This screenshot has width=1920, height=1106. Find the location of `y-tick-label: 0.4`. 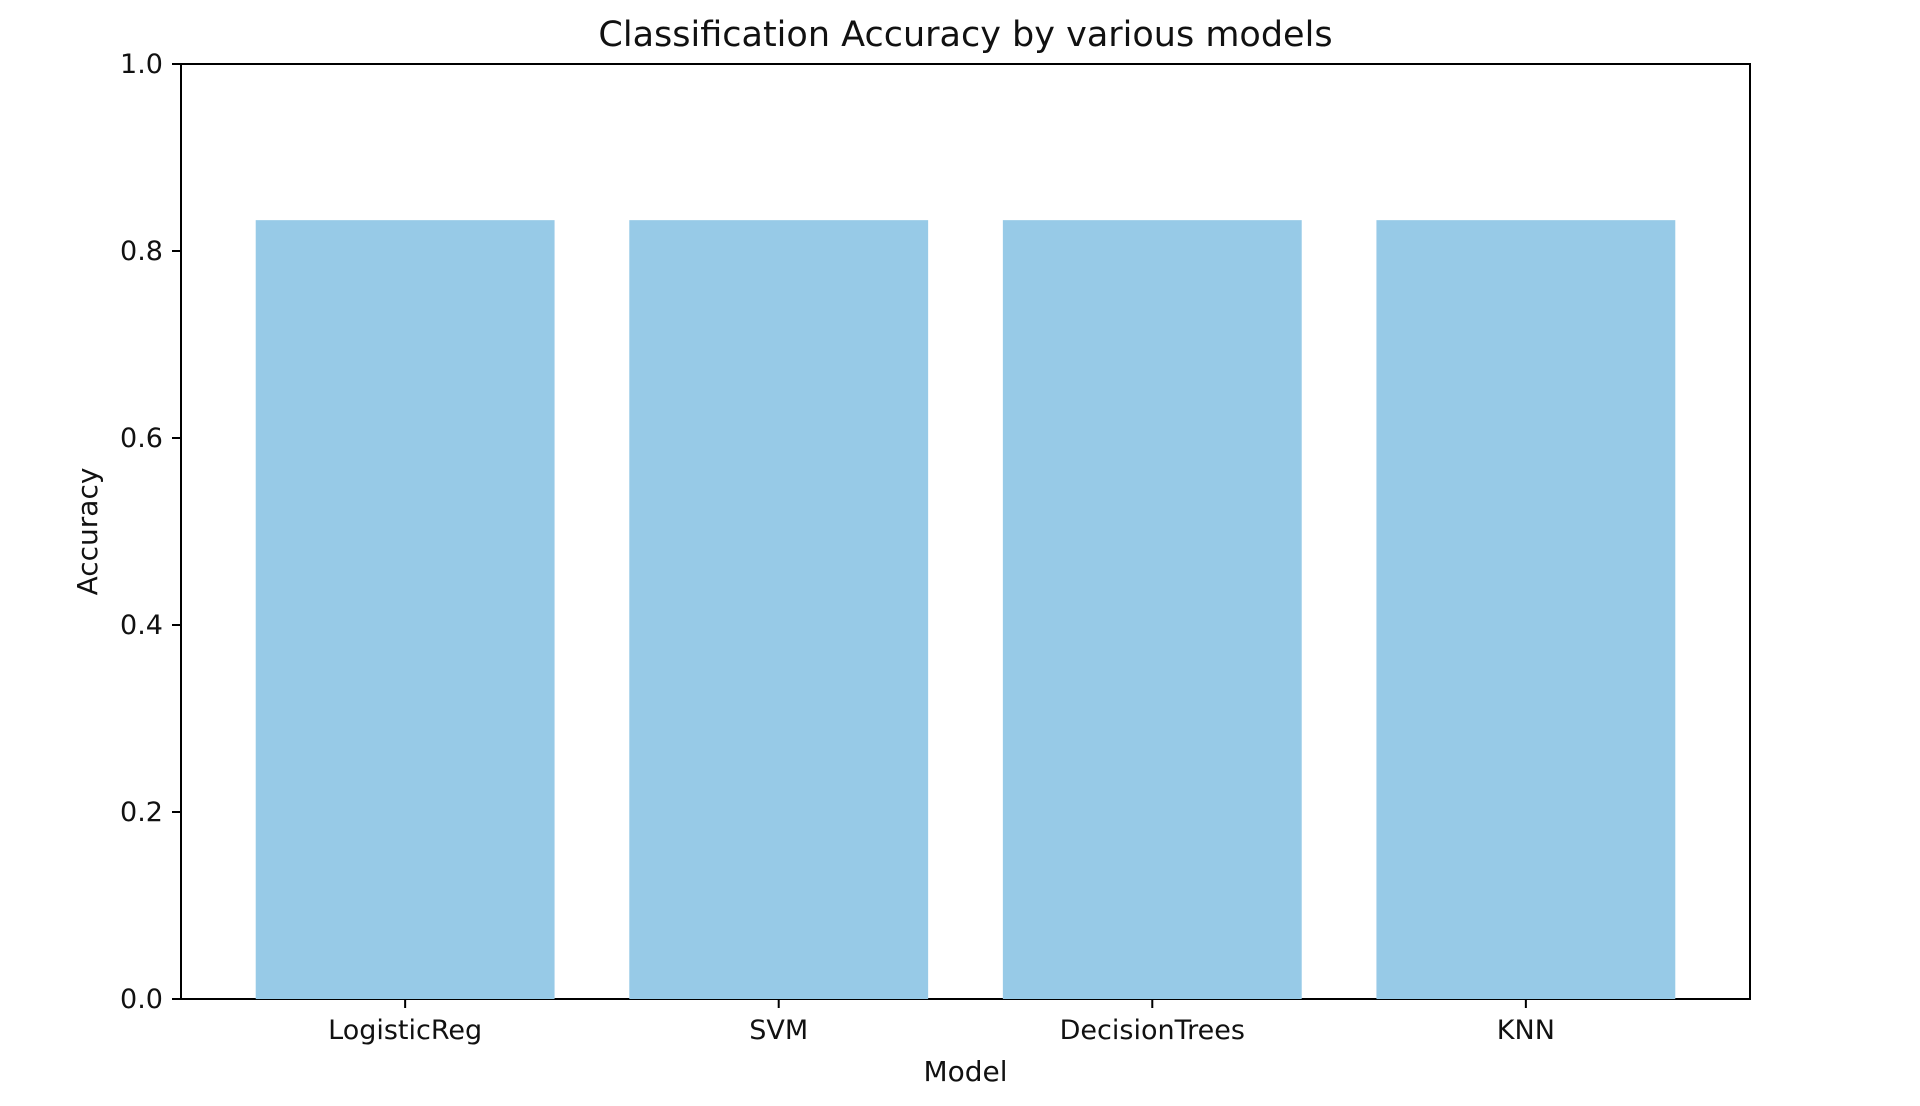

y-tick-label: 0.4 is located at coordinates (141, 625).